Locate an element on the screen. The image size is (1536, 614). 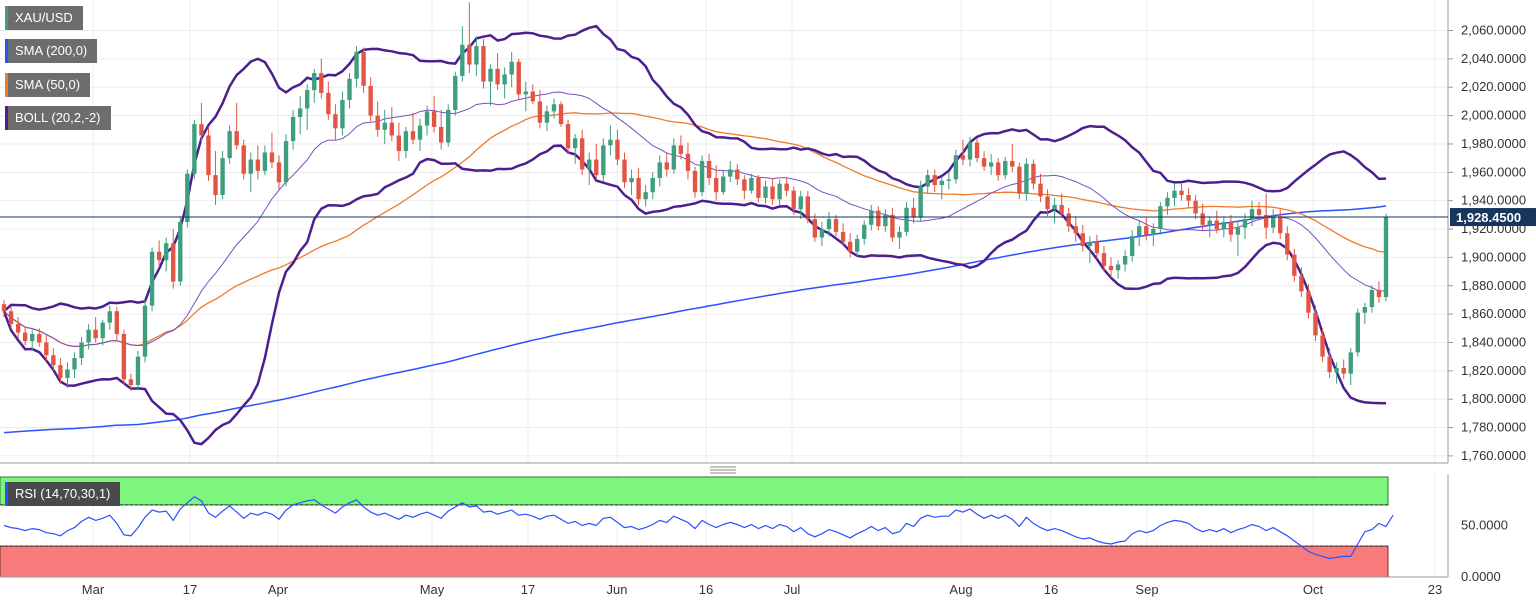
rsi-overbought-zone is located at coordinates (694, 491).